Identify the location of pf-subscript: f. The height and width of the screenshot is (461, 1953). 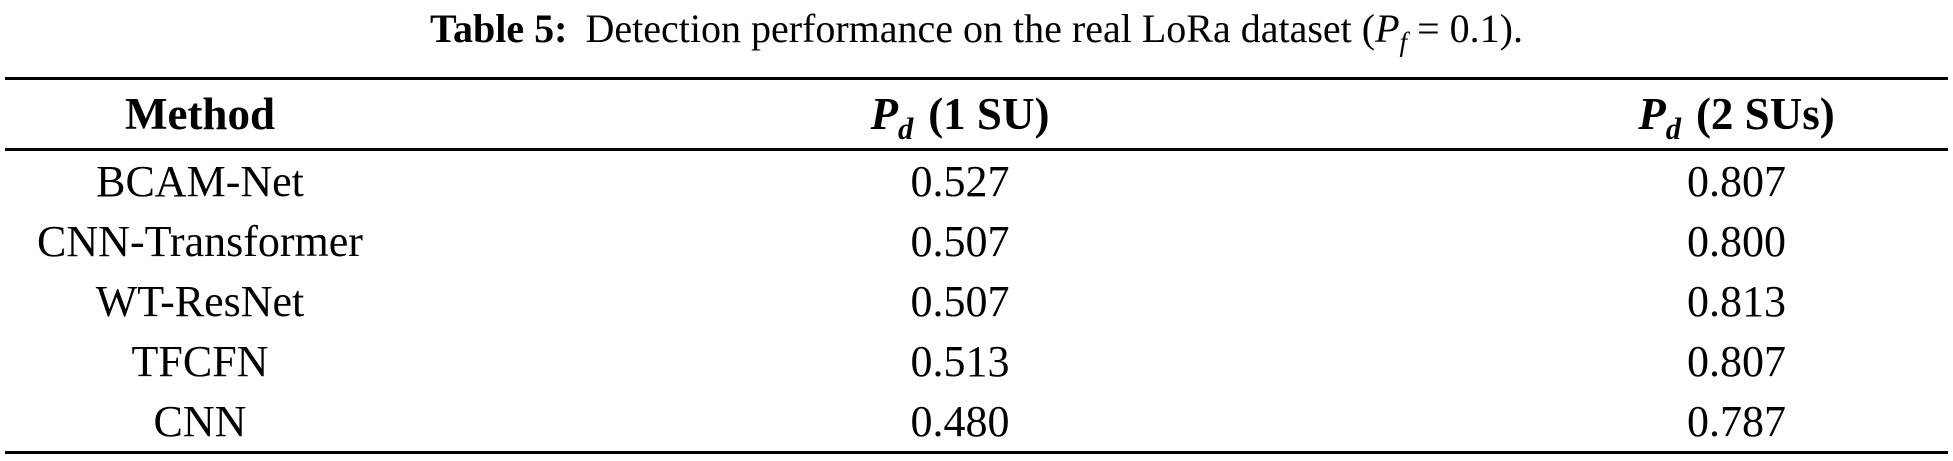
(1403, 42).